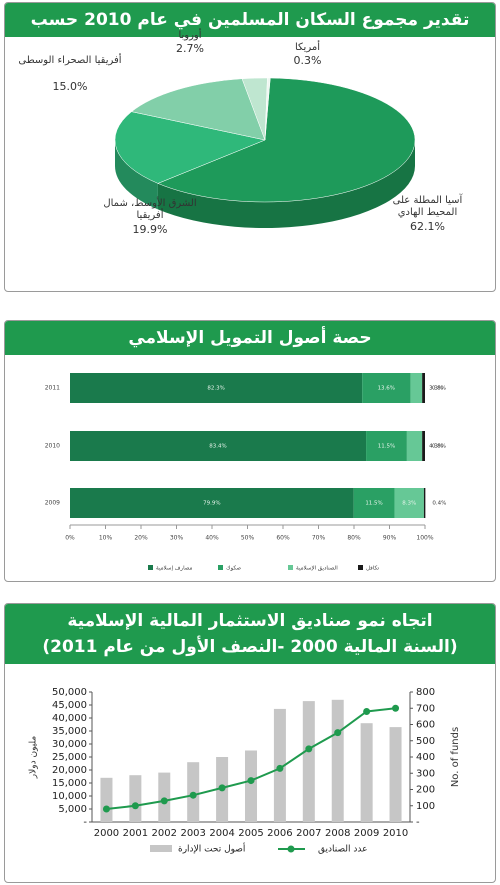 The image size is (500, 885). Describe the element at coordinates (52, 388) in the screenshot. I see `y-tick-label: 2011` at that location.